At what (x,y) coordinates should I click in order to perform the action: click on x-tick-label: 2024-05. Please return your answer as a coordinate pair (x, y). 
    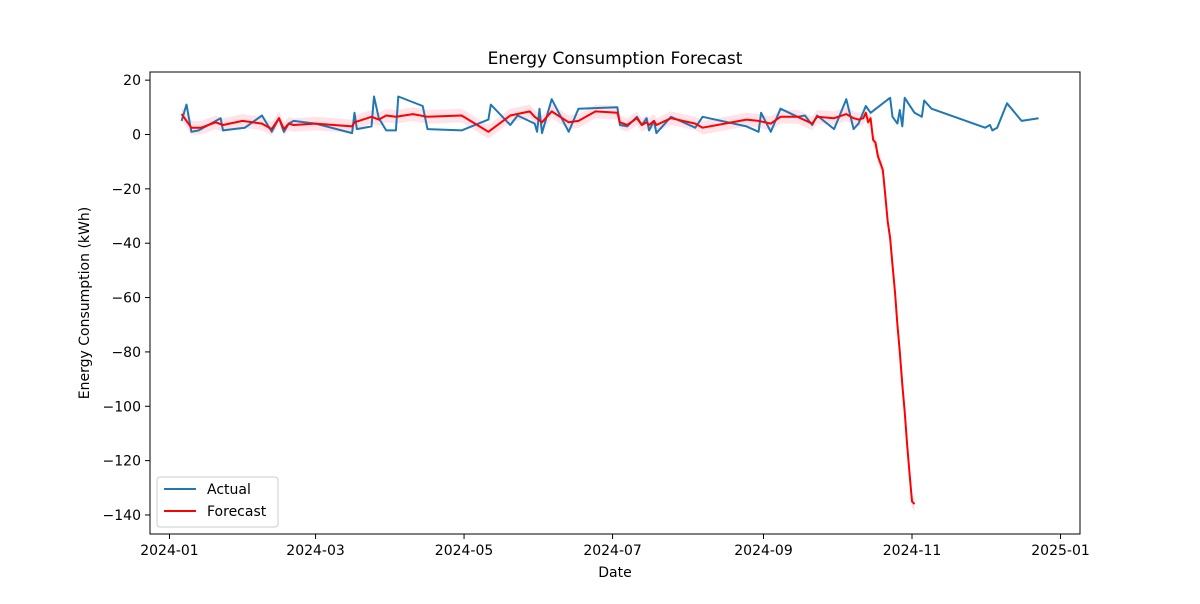
    Looking at the image, I should click on (464, 551).